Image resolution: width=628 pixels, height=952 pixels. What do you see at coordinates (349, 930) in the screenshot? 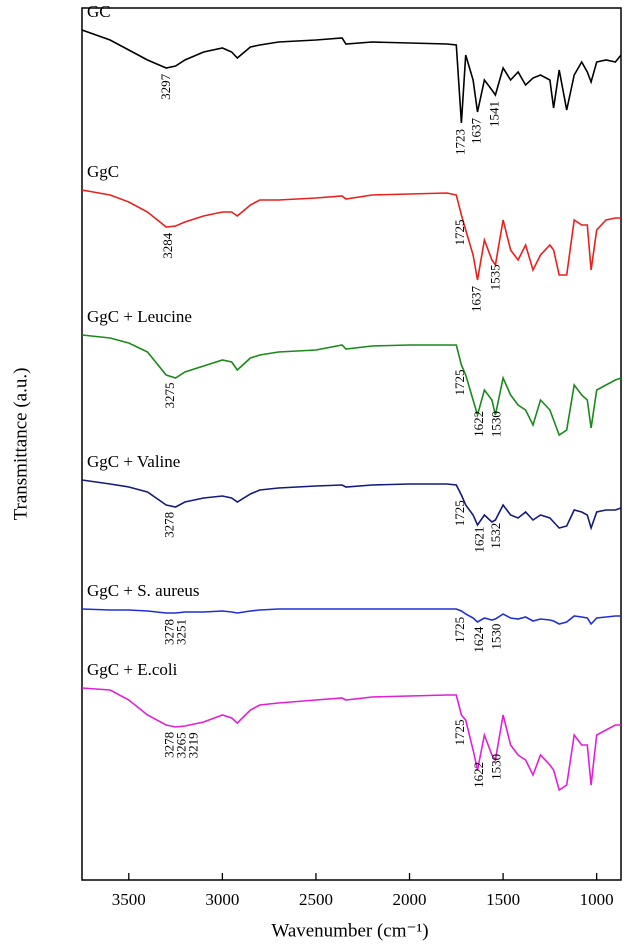
I see `x-axis-label: Wavenumber (cm⁻¹)` at bounding box center [349, 930].